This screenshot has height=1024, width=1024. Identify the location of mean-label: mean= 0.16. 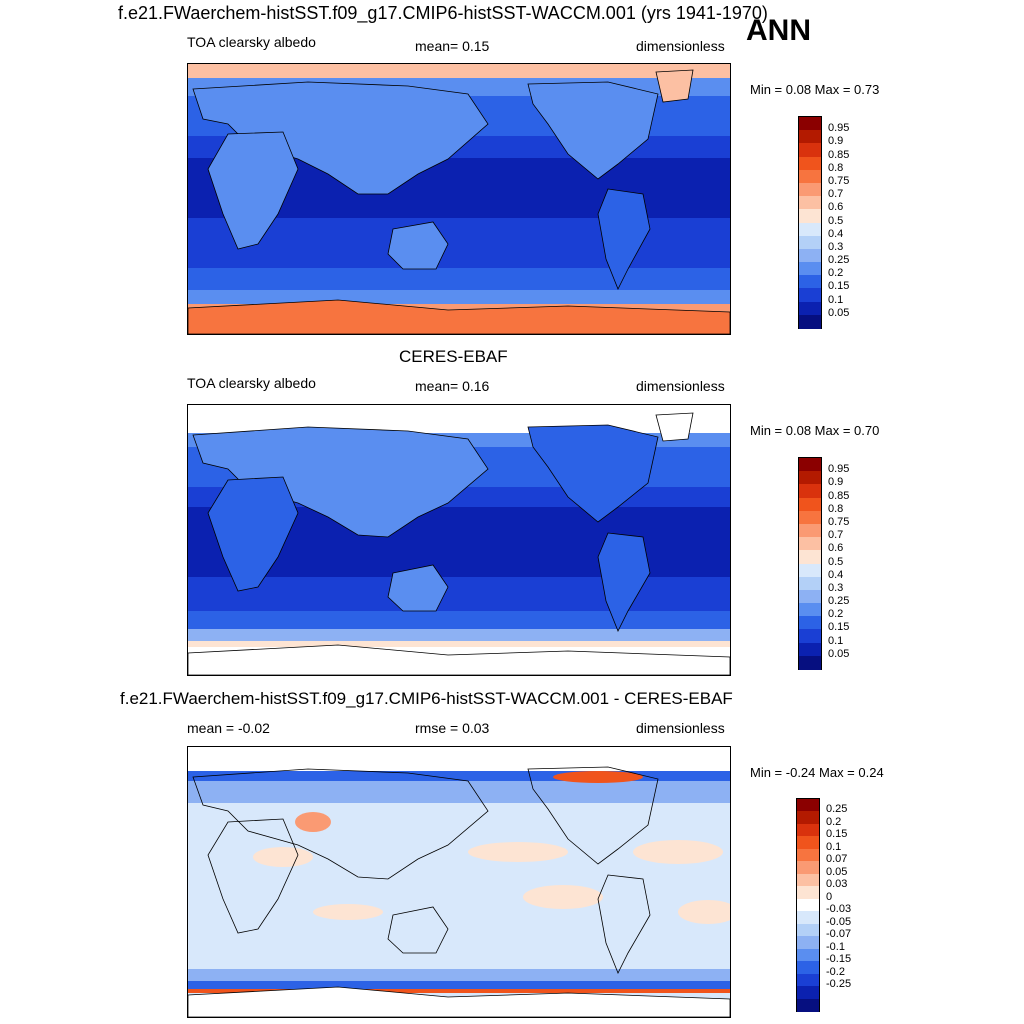
(452, 386).